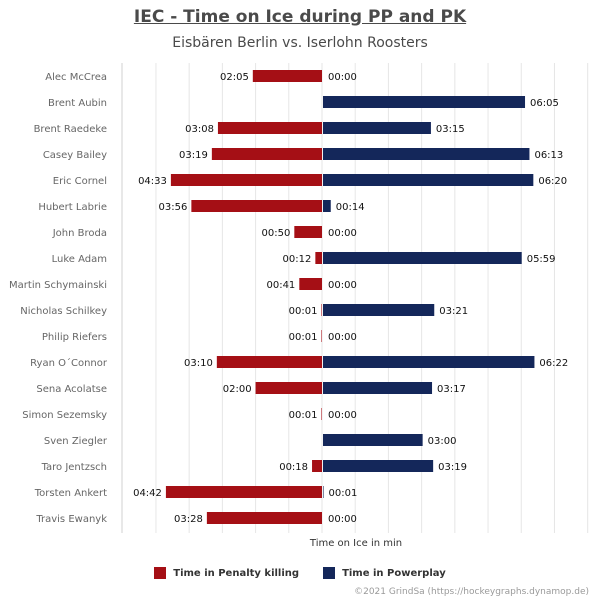 The height and width of the screenshot is (600, 600). What do you see at coordinates (79, 259) in the screenshot?
I see `y-tick-label: Luke Adam` at bounding box center [79, 259].